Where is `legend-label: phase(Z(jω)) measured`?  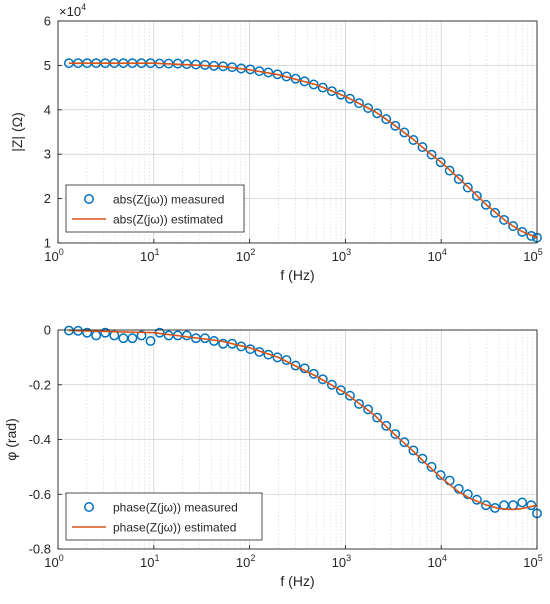
legend-label: phase(Z(jω)) measured is located at coordinates (175, 508).